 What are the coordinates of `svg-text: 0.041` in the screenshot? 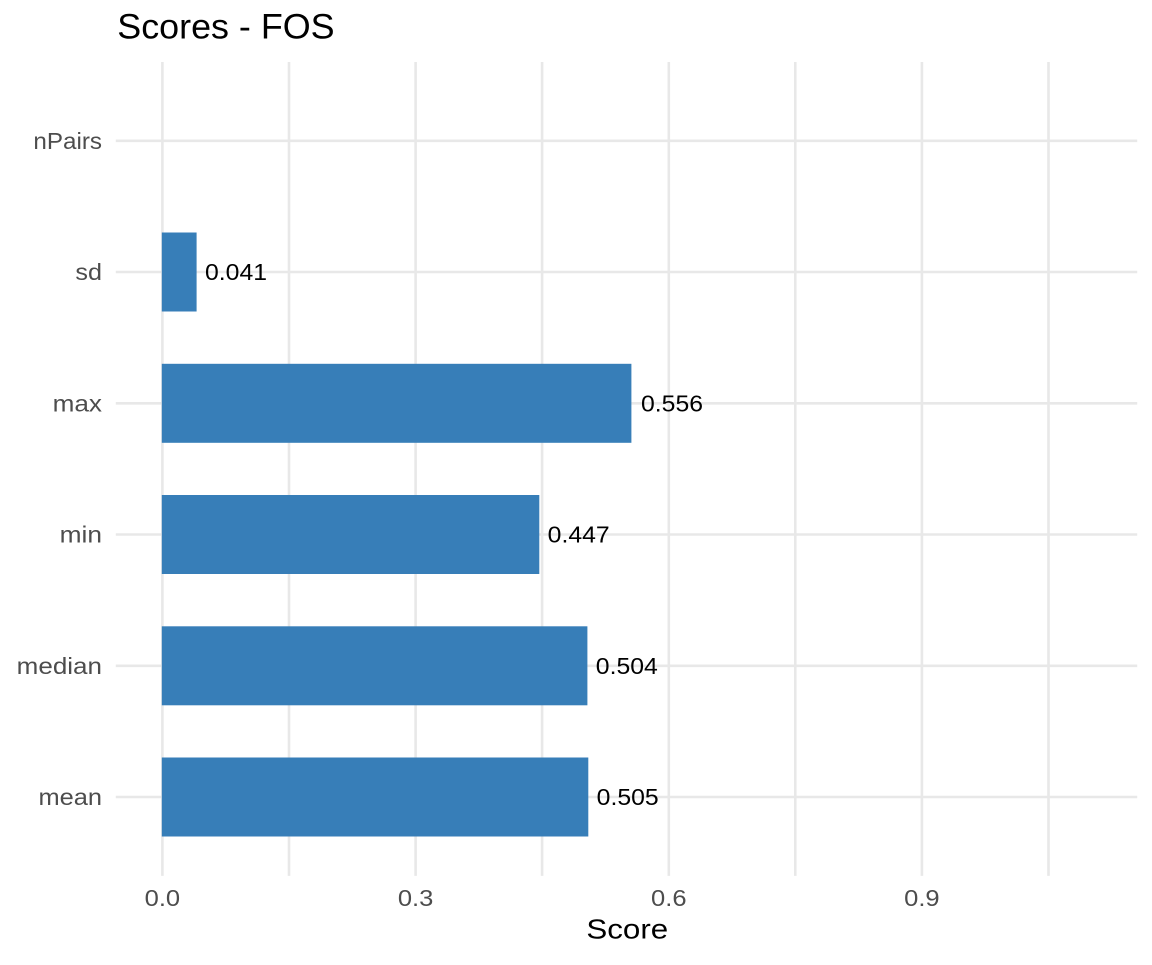 It's located at (236, 272).